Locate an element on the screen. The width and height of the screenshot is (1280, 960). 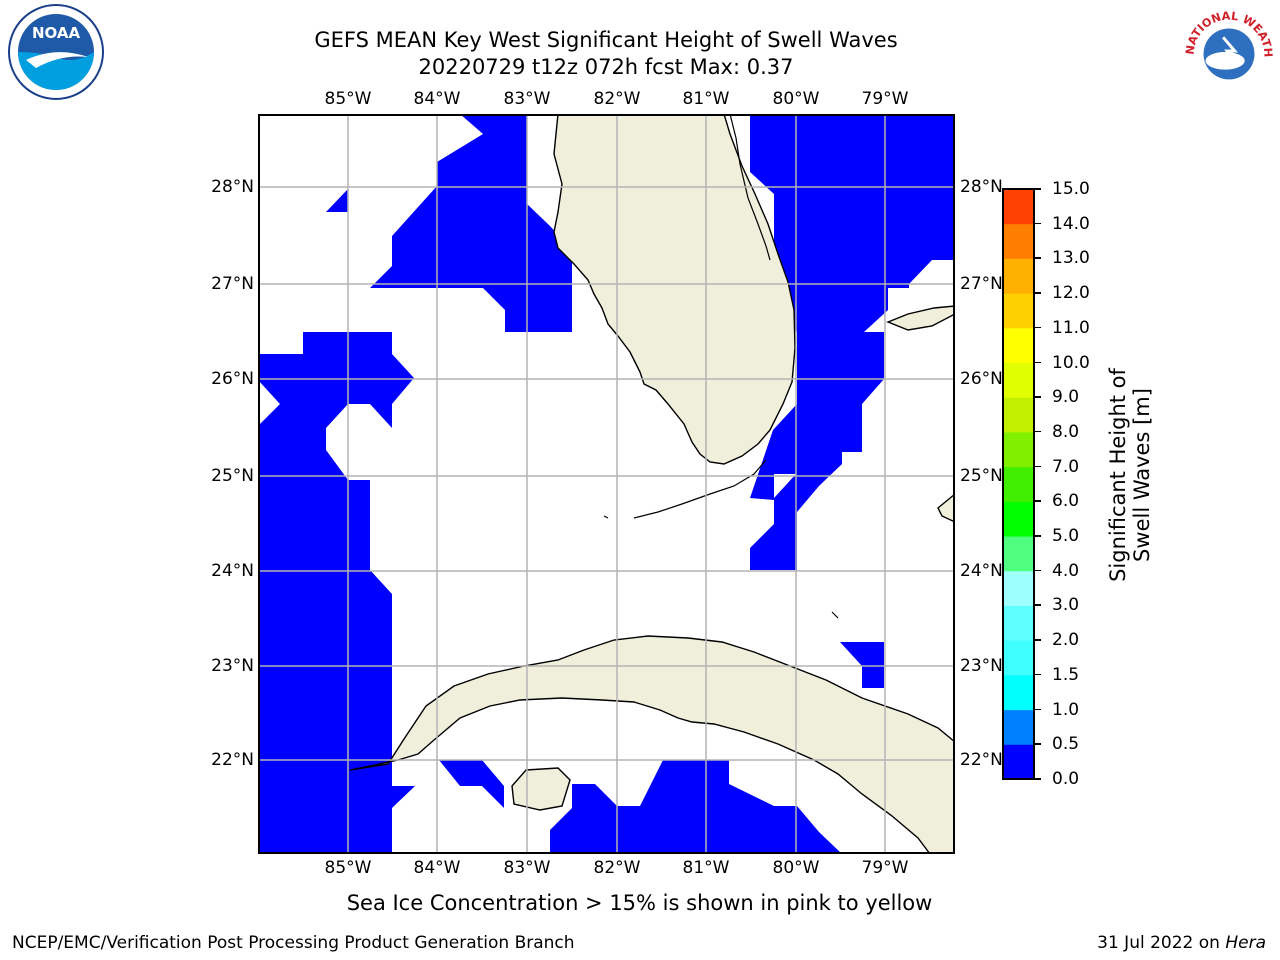
colorbar-tick-label: 15.0 is located at coordinates (1071, 189).